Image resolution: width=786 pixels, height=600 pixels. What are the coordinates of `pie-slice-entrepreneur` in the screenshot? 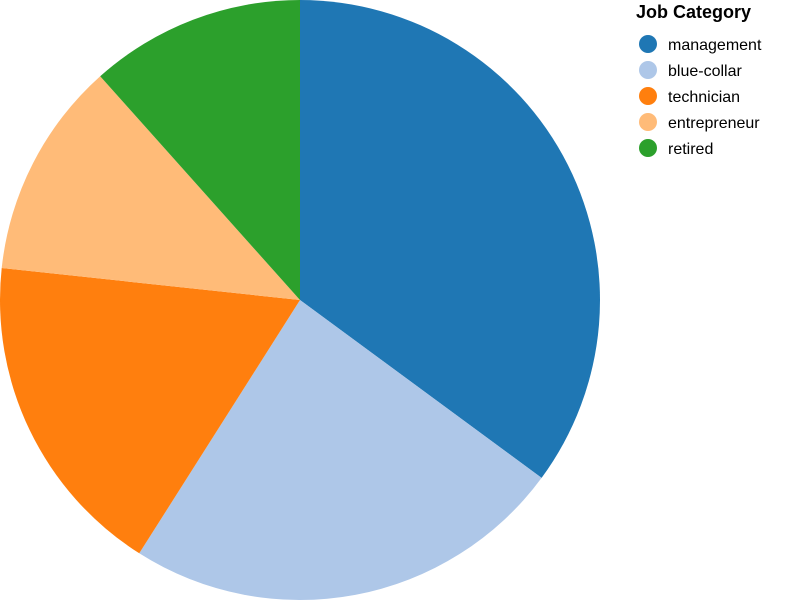 It's located at (150, 188).